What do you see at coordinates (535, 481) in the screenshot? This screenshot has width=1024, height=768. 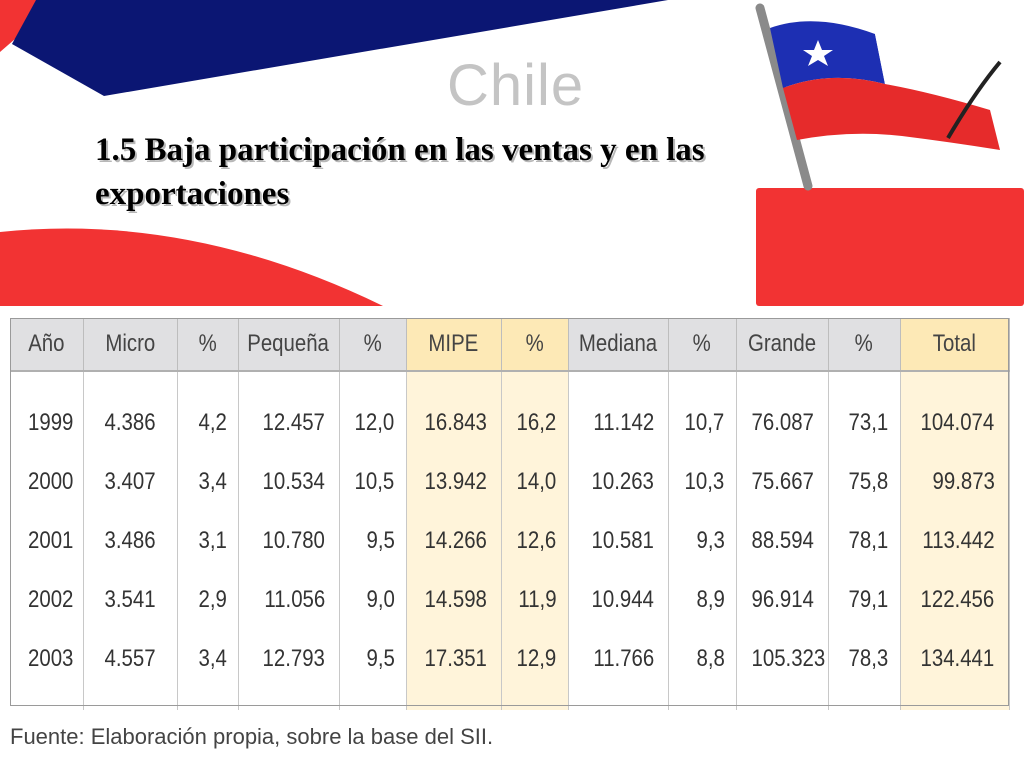 I see `table-cell: 14,0` at bounding box center [535, 481].